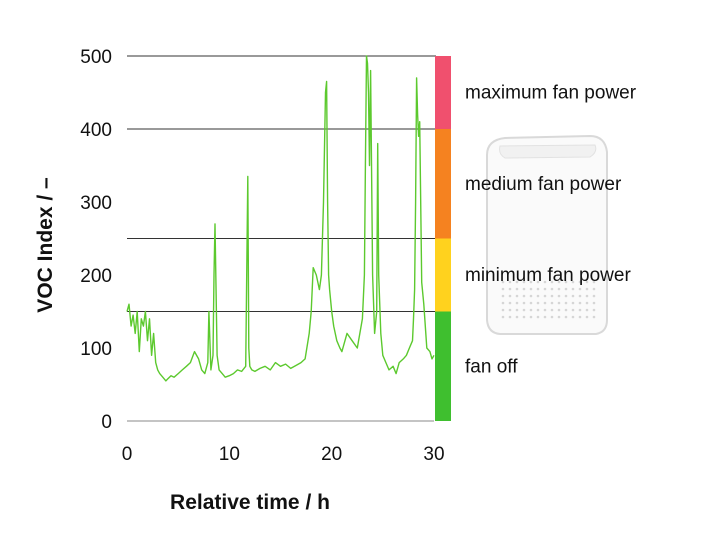  Describe the element at coordinates (547, 234) in the screenshot. I see `air-purifier-icon` at that location.